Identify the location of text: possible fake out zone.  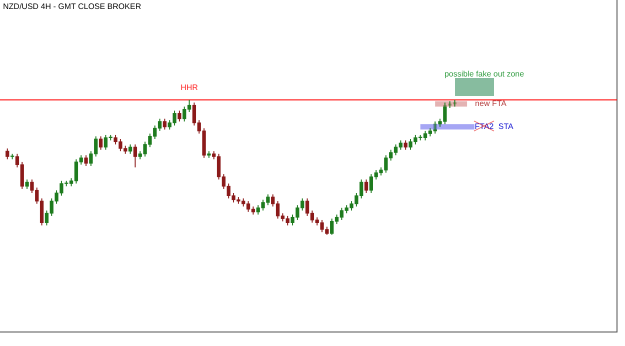
(484, 73).